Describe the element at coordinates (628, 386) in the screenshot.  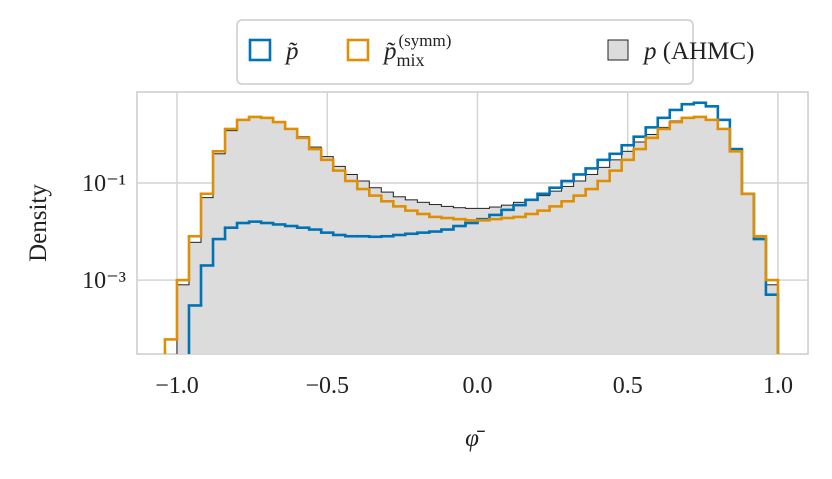
I see `x-tick-label: 0.5` at that location.